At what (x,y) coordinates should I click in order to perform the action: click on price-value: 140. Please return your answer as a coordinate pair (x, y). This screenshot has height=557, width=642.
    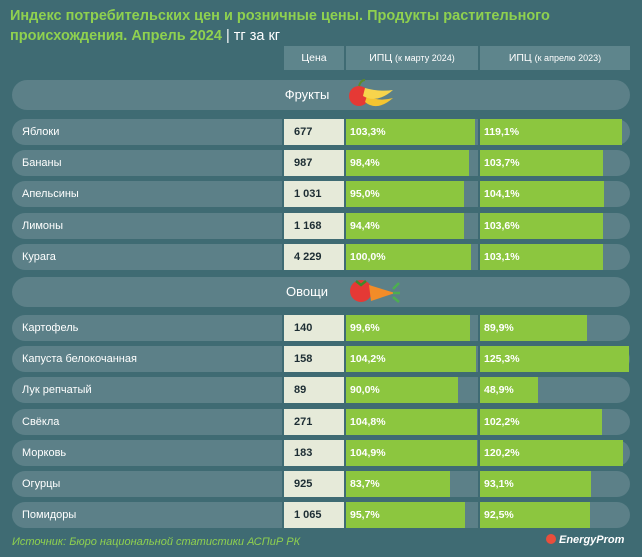
    Looking at the image, I should click on (314, 328).